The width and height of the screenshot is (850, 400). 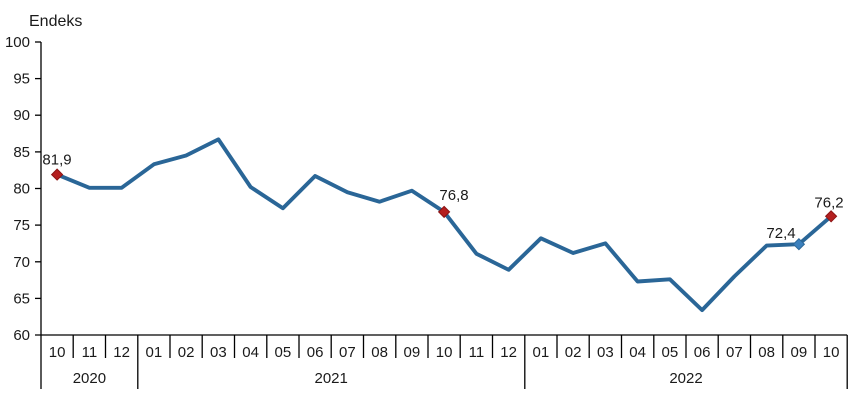 What do you see at coordinates (21, 189) in the screenshot?
I see `svg-text: 80` at bounding box center [21, 189].